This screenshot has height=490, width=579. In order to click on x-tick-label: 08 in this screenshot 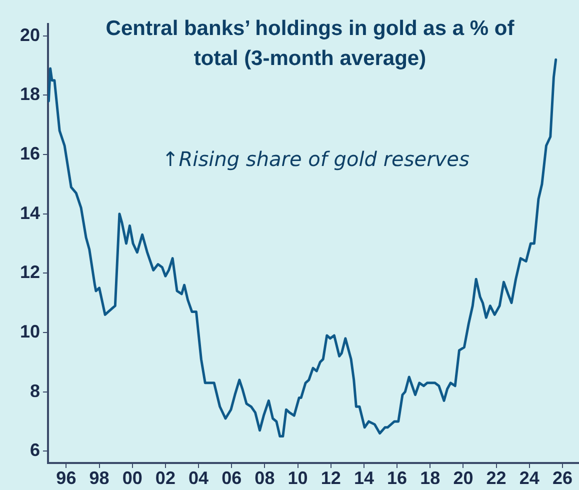, I will do `click(264, 478)`.